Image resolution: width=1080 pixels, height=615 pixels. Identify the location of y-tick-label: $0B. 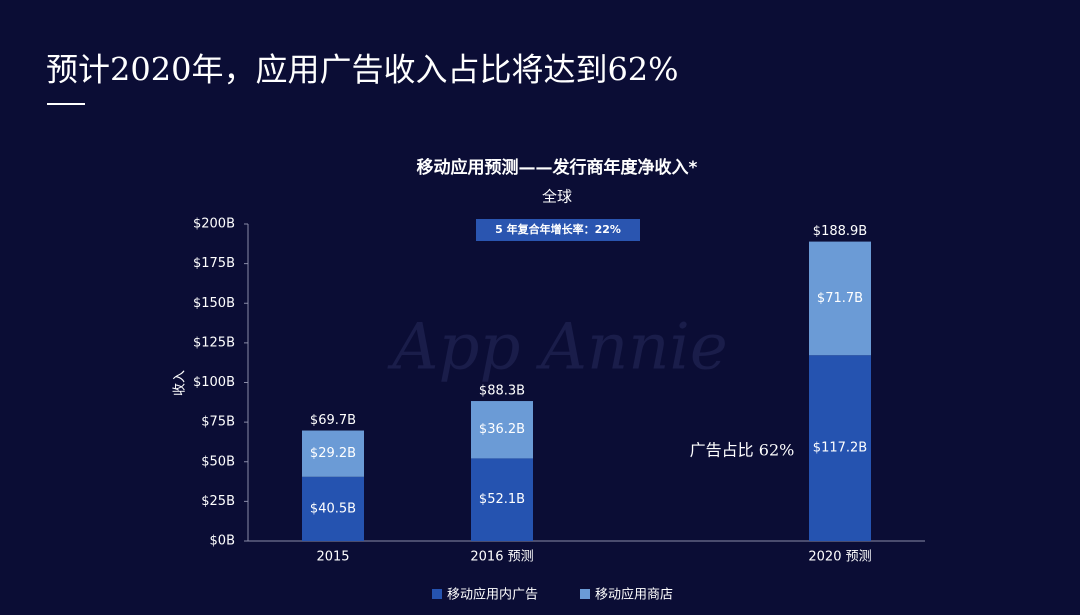
(222, 541).